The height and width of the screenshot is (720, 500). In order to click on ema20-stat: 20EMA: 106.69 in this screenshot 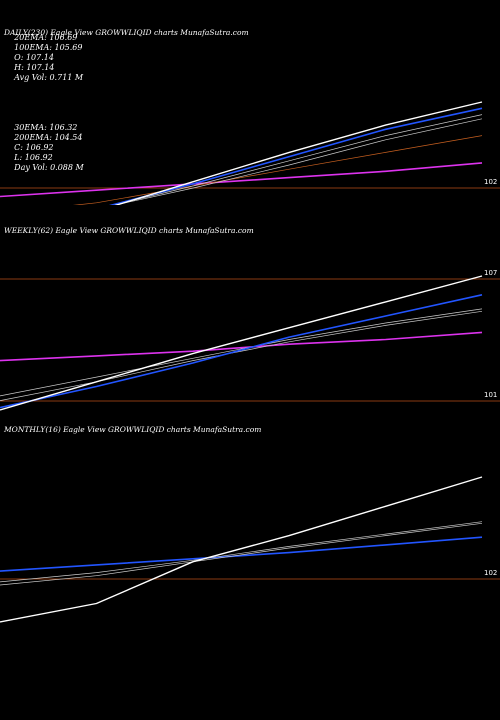, I will do `click(46, 37)`.